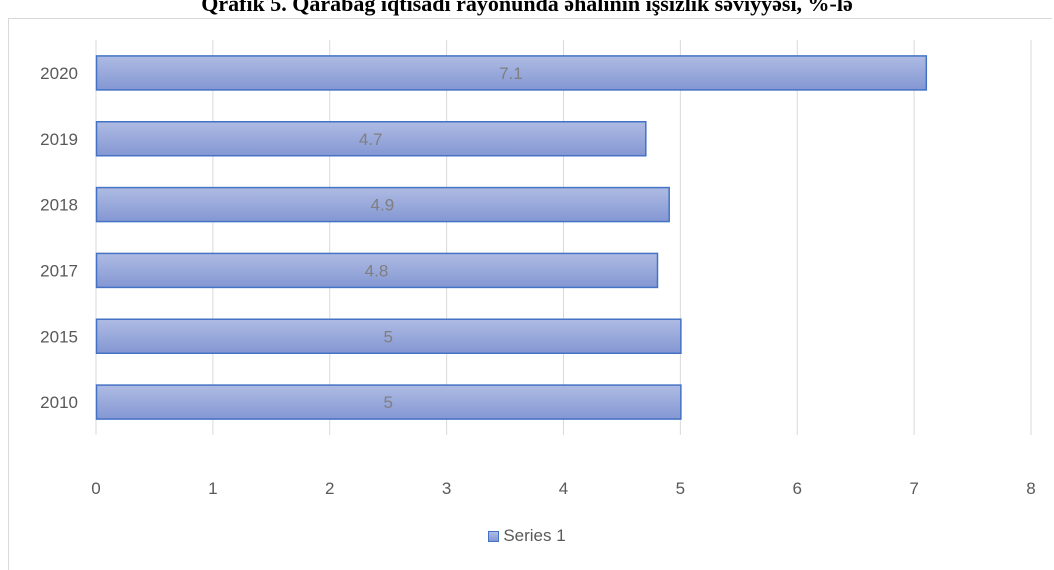 This screenshot has height=570, width=1054. I want to click on x-tick-label: 8, so click(1030, 488).